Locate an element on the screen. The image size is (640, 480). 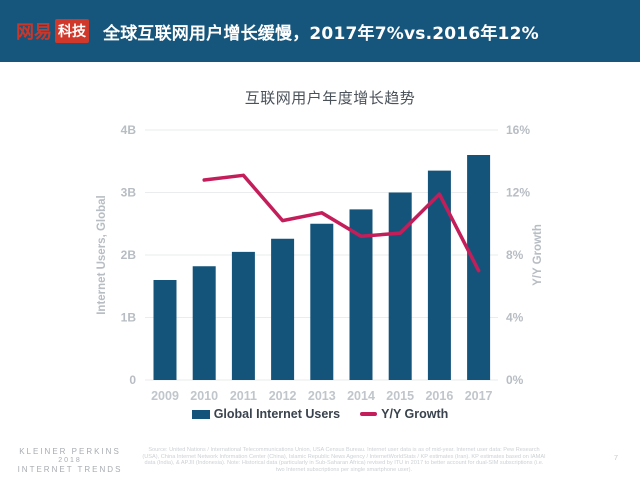
left-axis-label: Internet Users, Global is located at coordinates (102, 255).